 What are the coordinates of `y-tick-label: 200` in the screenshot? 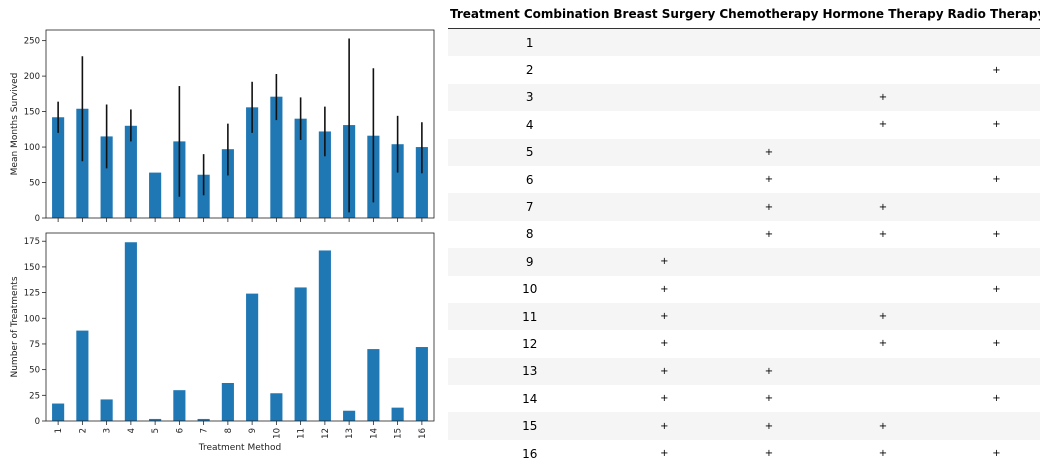 It's located at (32, 77).